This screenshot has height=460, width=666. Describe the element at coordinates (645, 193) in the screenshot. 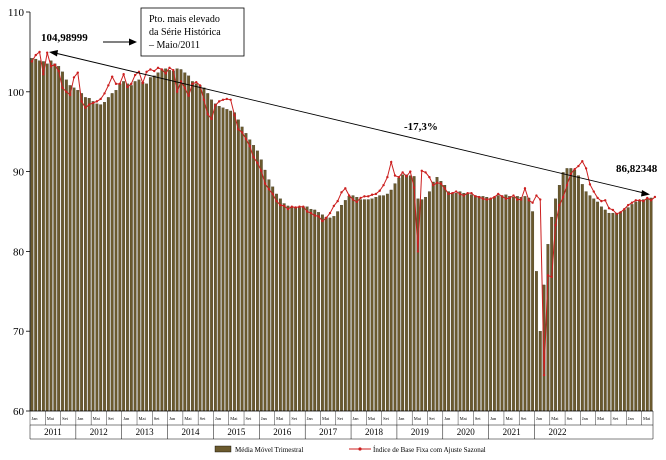

I see `trend-arrowhead-end` at that location.